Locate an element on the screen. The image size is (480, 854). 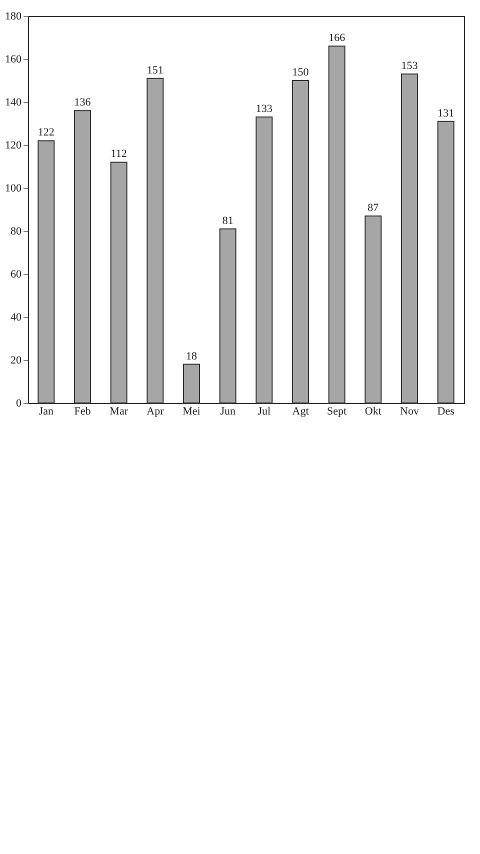
data-label: 166 is located at coordinates (337, 38).